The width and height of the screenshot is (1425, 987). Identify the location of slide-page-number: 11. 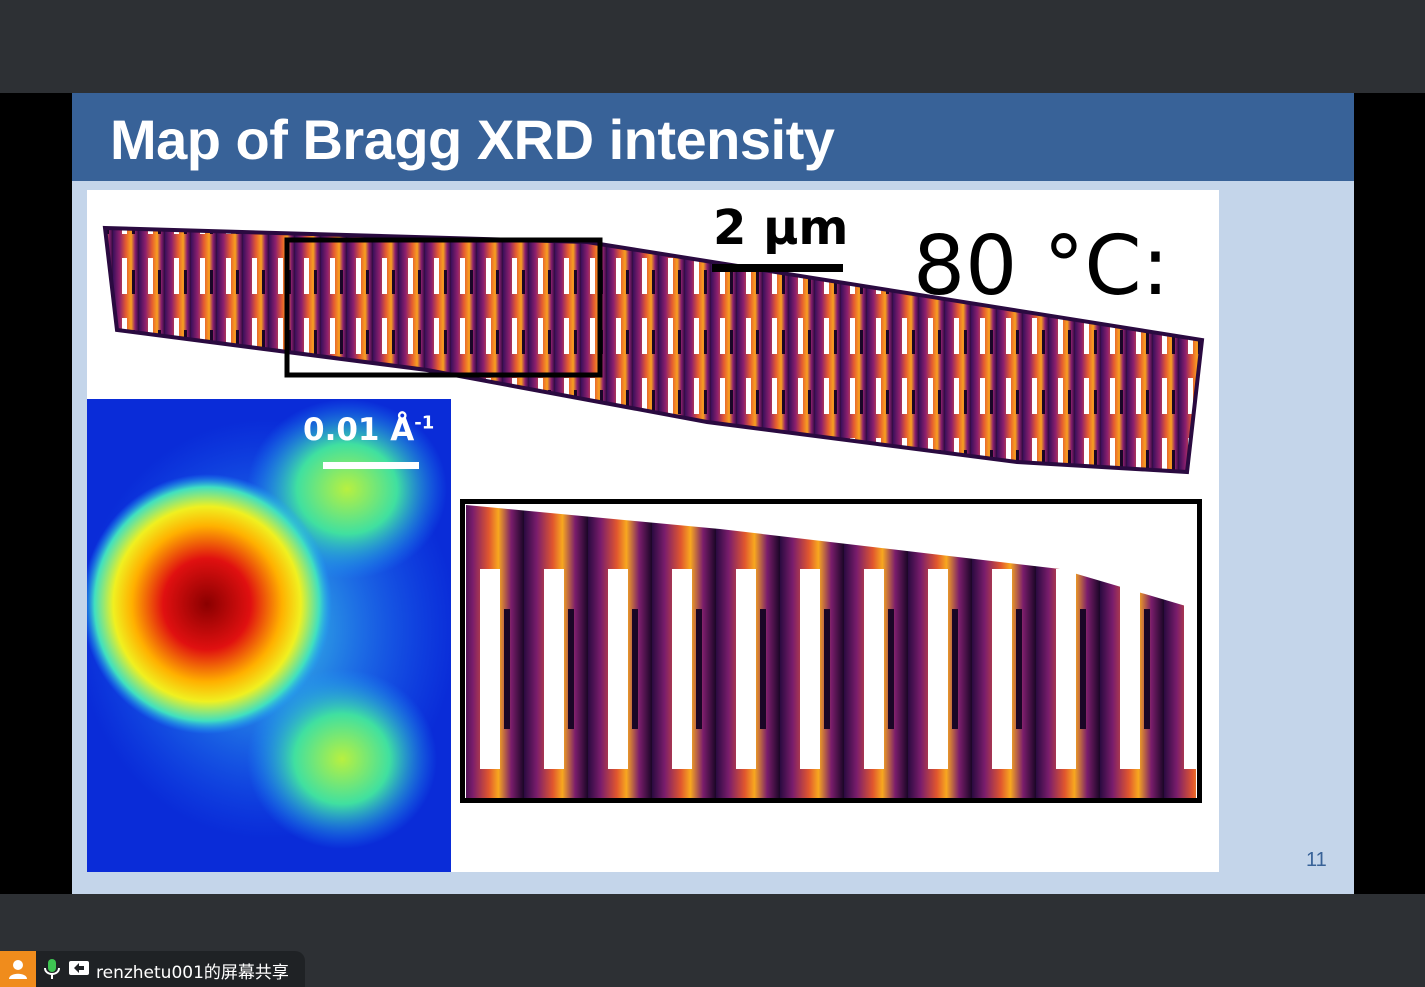
(1316, 860).